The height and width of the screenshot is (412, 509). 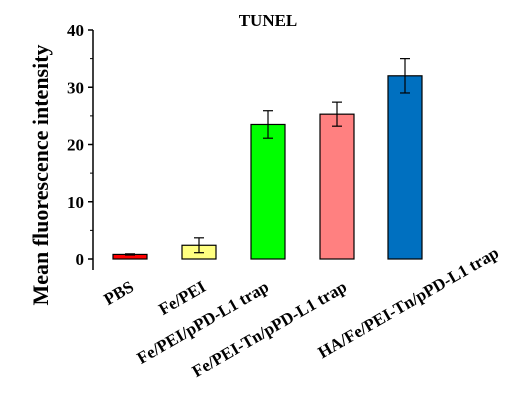 What do you see at coordinates (75, 87) in the screenshot?
I see `y-tick-label: 30` at bounding box center [75, 87].